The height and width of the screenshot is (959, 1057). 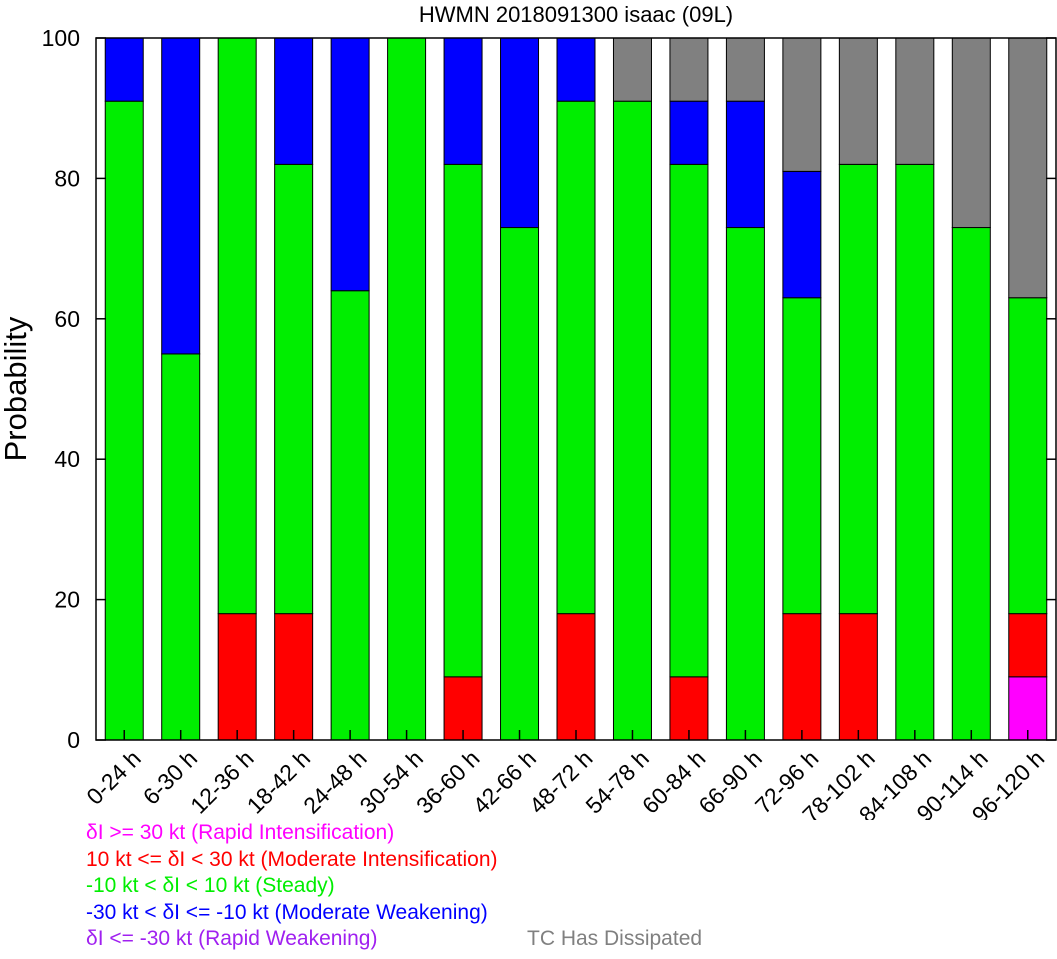 What do you see at coordinates (237, 326) in the screenshot?
I see `bar-steady-12-36h` at bounding box center [237, 326].